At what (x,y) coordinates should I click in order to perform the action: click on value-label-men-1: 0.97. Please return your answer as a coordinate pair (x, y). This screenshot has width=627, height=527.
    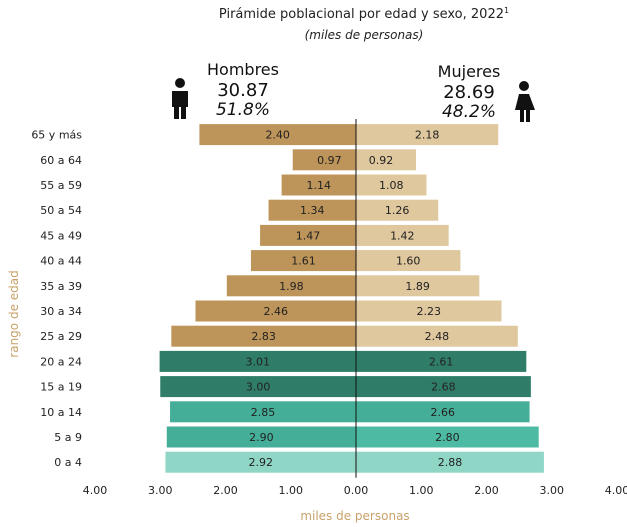
    Looking at the image, I should click on (329, 160).